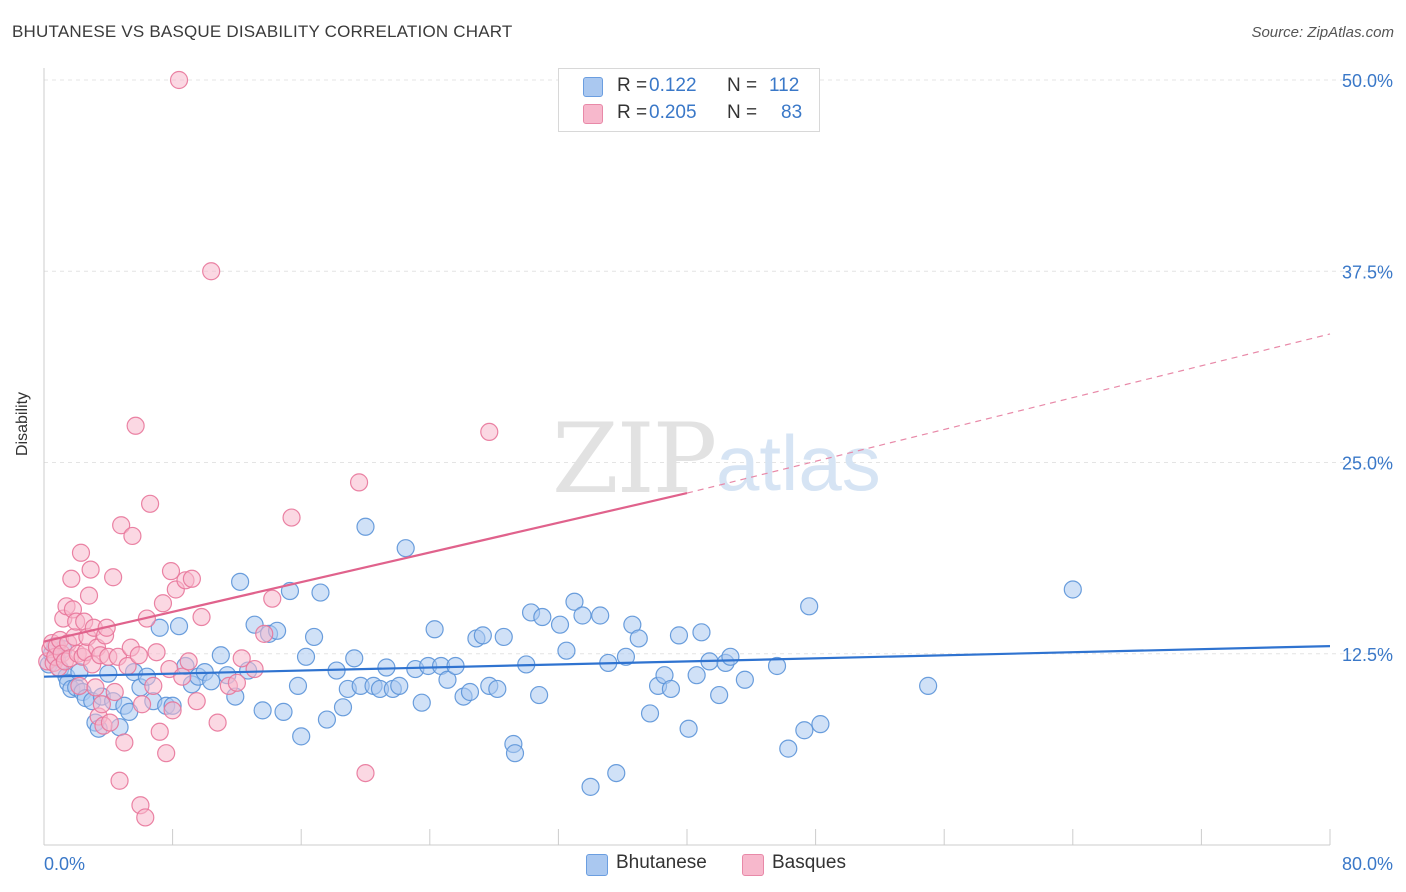 The width and height of the screenshot is (1406, 892). What do you see at coordinates (1008, 413) in the screenshot?
I see `trend-line-basques-extended` at bounding box center [1008, 413].